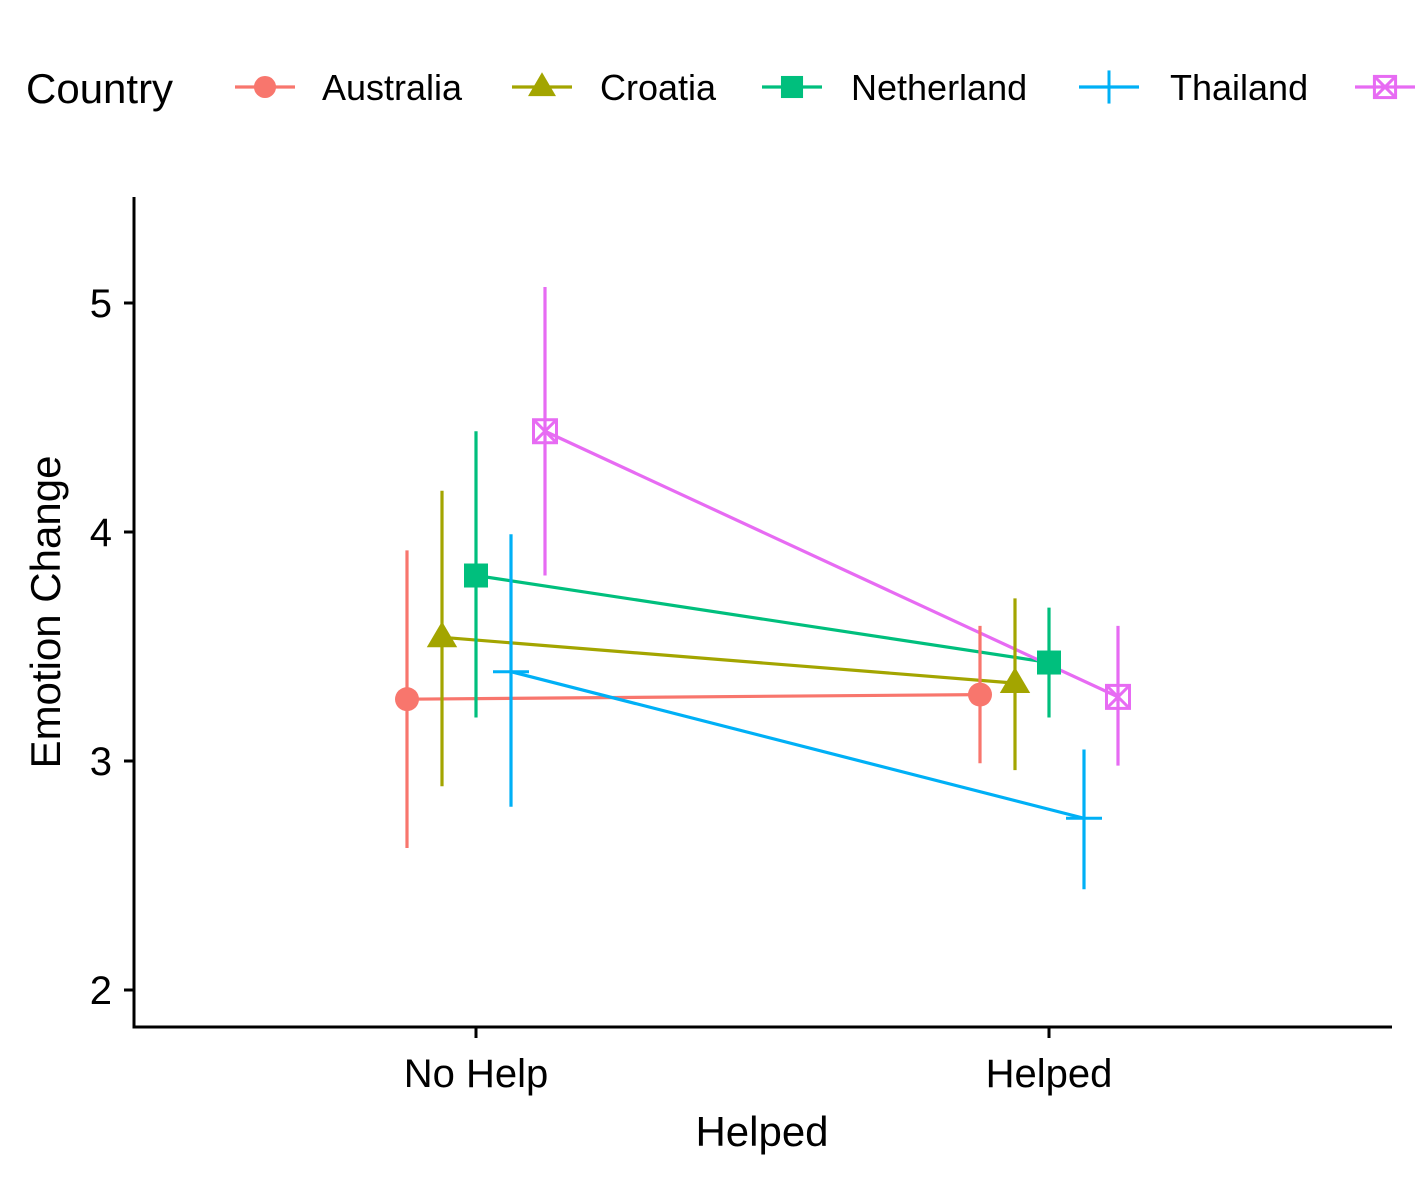 The width and height of the screenshot is (1417, 1181). Describe the element at coordinates (99, 88) in the screenshot. I see `legend-title: Country` at that location.